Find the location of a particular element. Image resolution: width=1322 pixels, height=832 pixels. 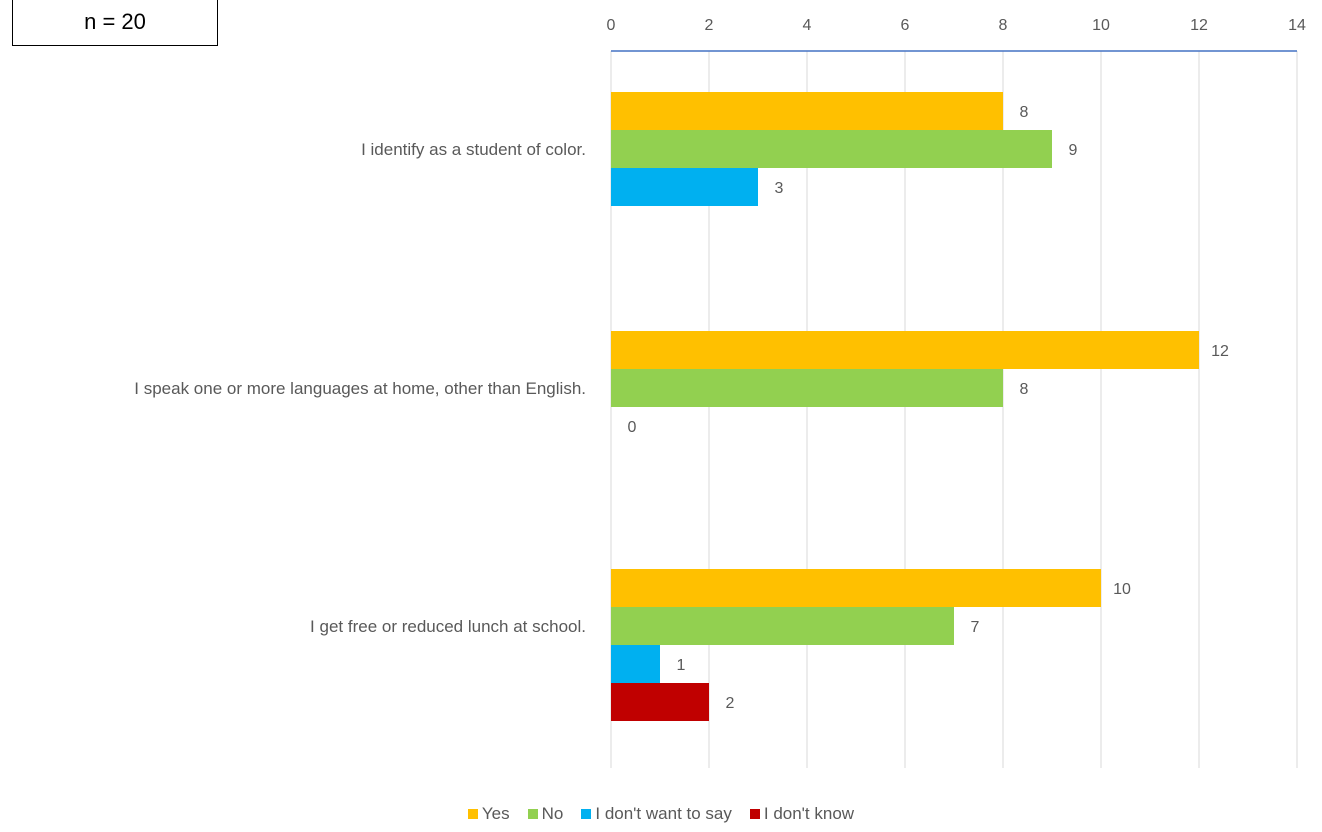

x-tick-label: 2 is located at coordinates (709, 25).